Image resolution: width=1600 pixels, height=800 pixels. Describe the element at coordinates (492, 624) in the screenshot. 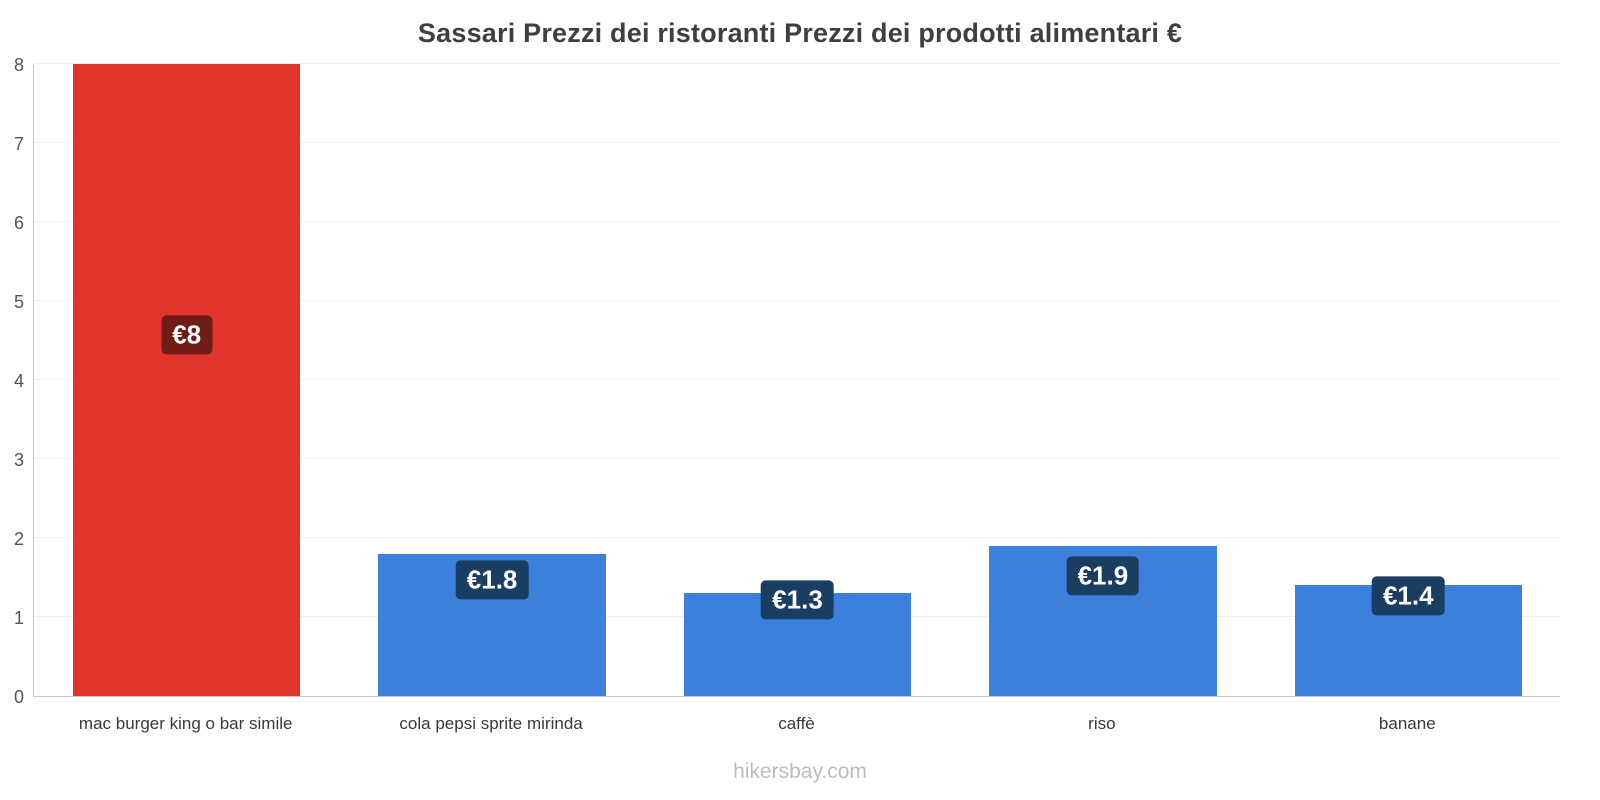

I see `bar-2: €1.8` at that location.